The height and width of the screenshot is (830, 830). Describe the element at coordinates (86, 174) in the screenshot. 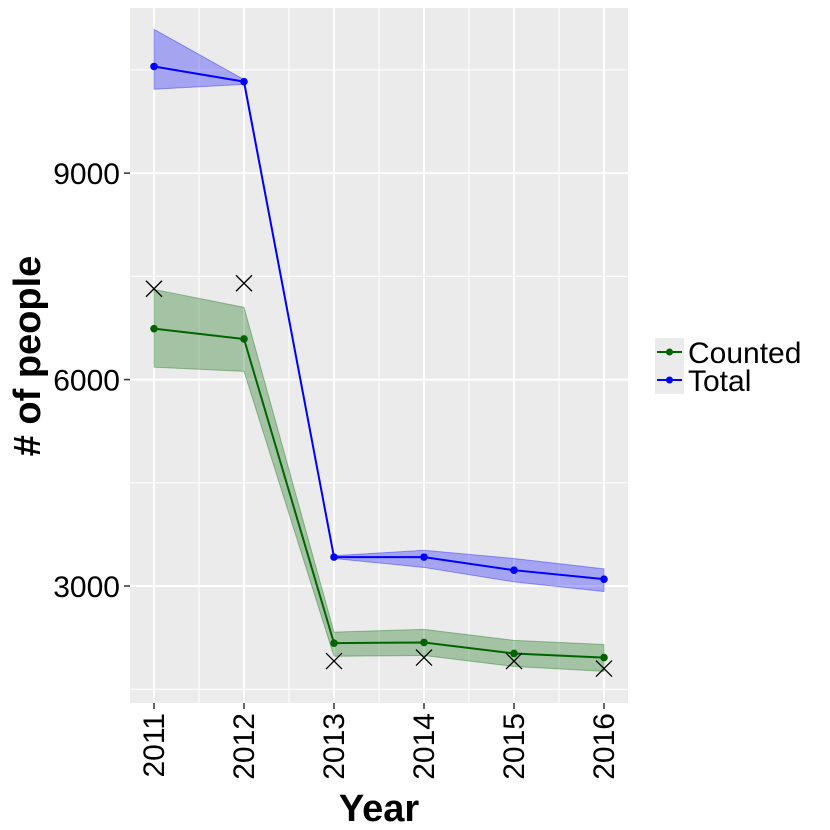

I see `y-tick-label: 9000` at that location.